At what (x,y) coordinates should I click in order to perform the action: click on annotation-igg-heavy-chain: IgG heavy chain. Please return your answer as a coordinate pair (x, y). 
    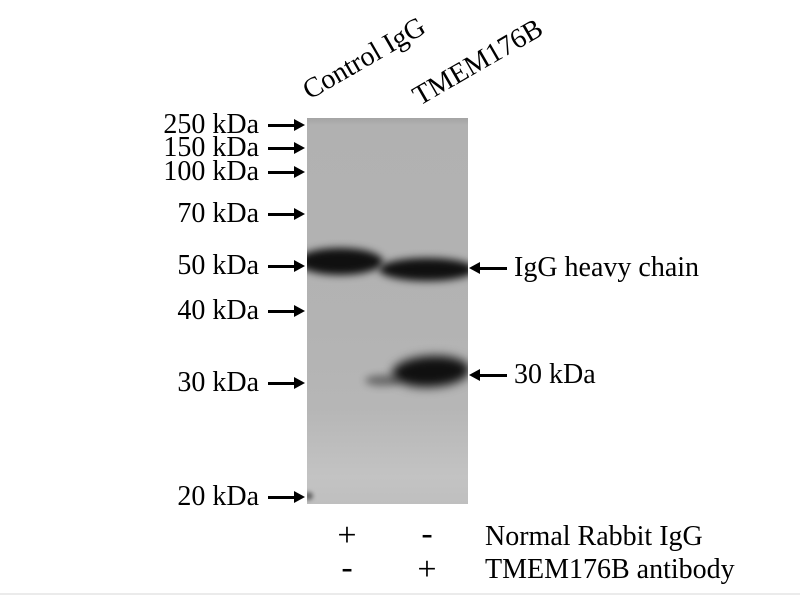
    Looking at the image, I should click on (584, 268).